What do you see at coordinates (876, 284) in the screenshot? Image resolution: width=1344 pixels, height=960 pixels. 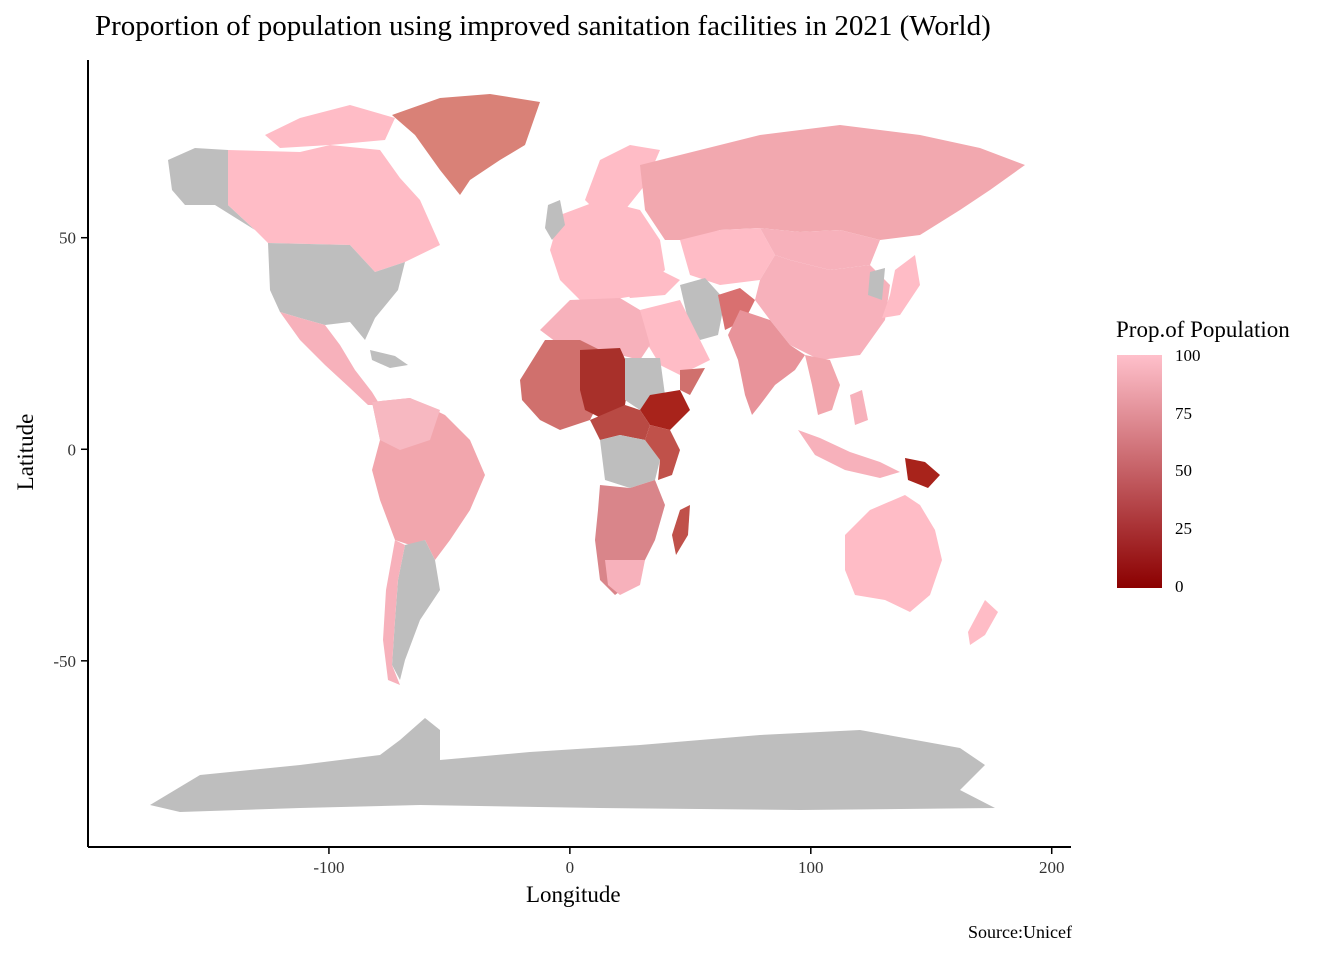 I see `region-korea` at bounding box center [876, 284].